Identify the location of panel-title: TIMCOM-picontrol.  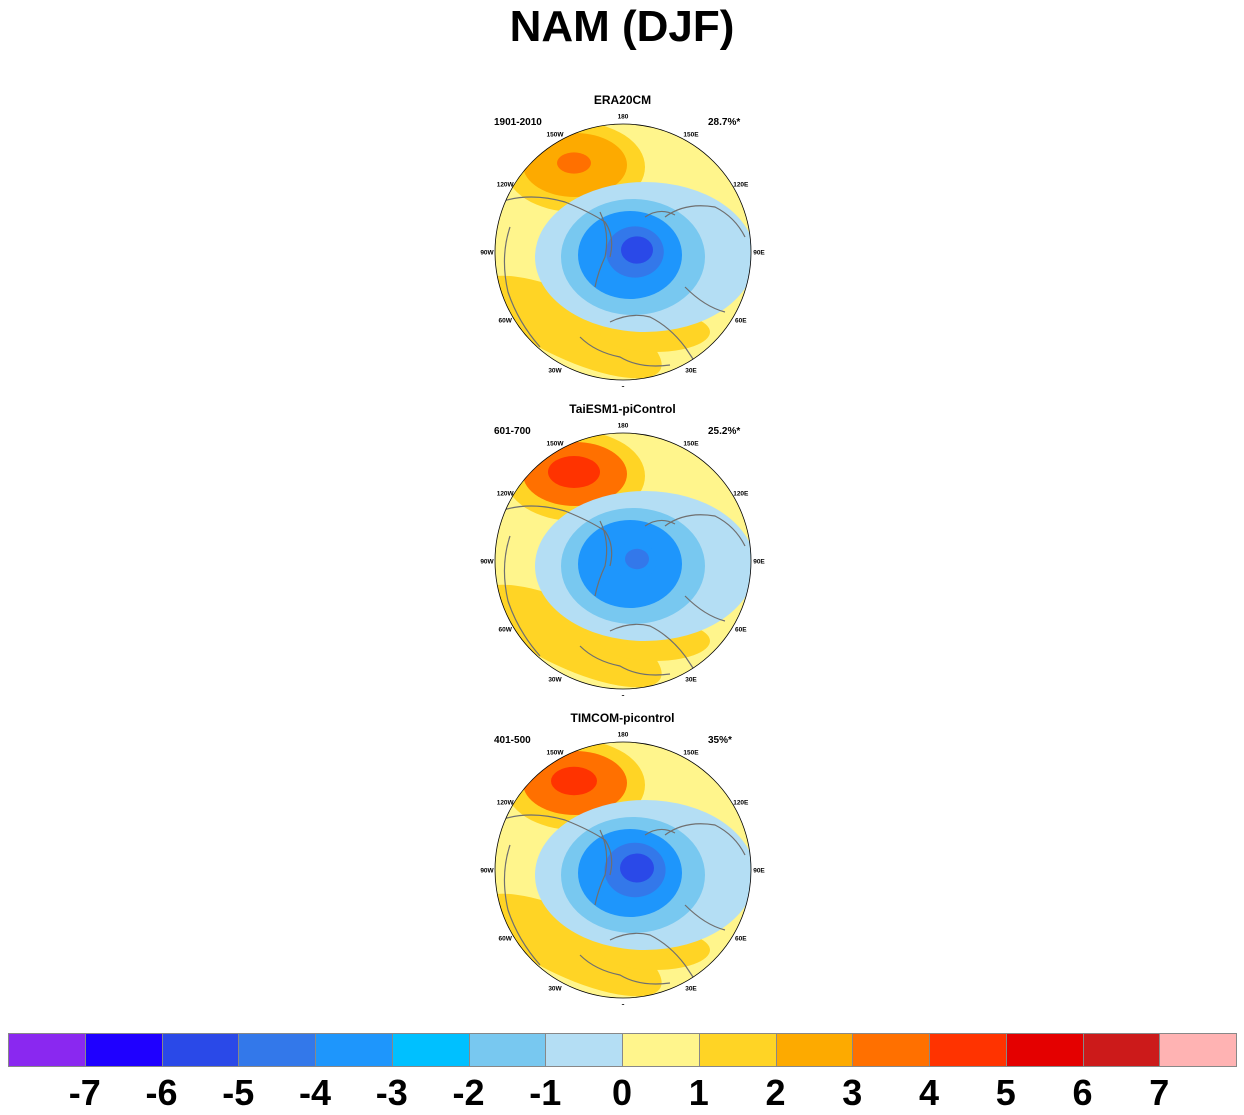
(622, 718).